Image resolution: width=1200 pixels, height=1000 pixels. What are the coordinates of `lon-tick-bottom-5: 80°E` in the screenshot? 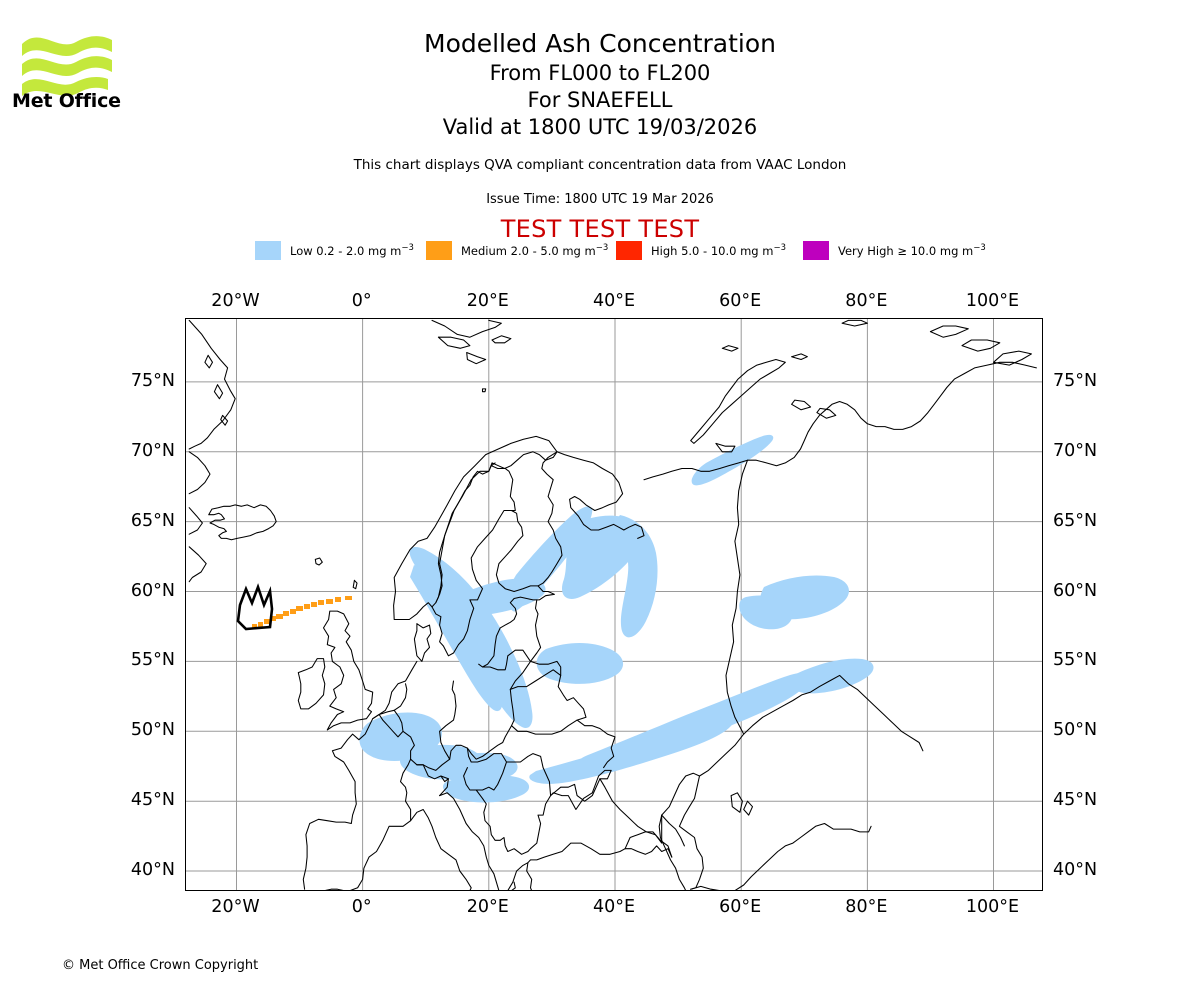 It's located at (866, 907).